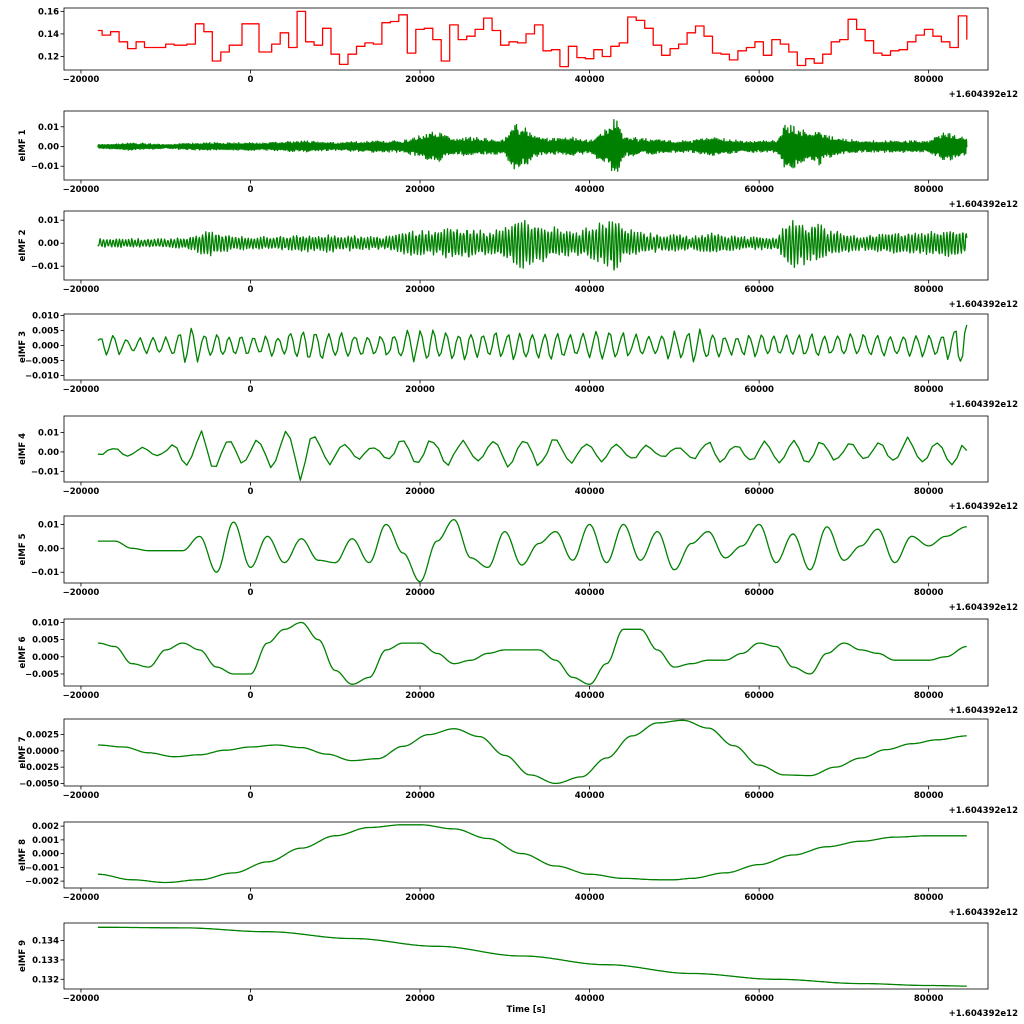 Image resolution: width=1024 pixels, height=1024 pixels. What do you see at coordinates (45, 623) in the screenshot?
I see `y-tick-label: 0.010` at bounding box center [45, 623].